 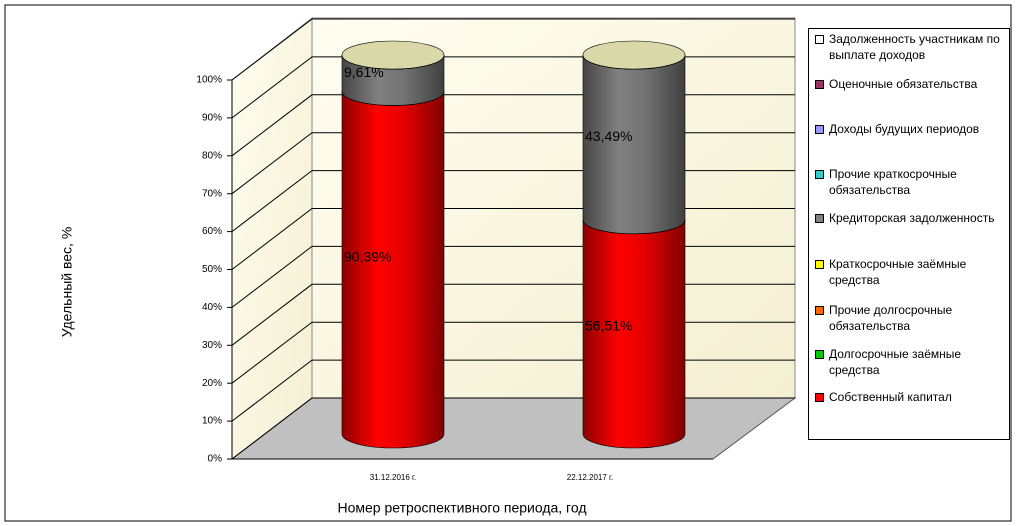 What do you see at coordinates (903, 84) in the screenshot?
I see `legend-label: Оценочные обязательства` at bounding box center [903, 84].